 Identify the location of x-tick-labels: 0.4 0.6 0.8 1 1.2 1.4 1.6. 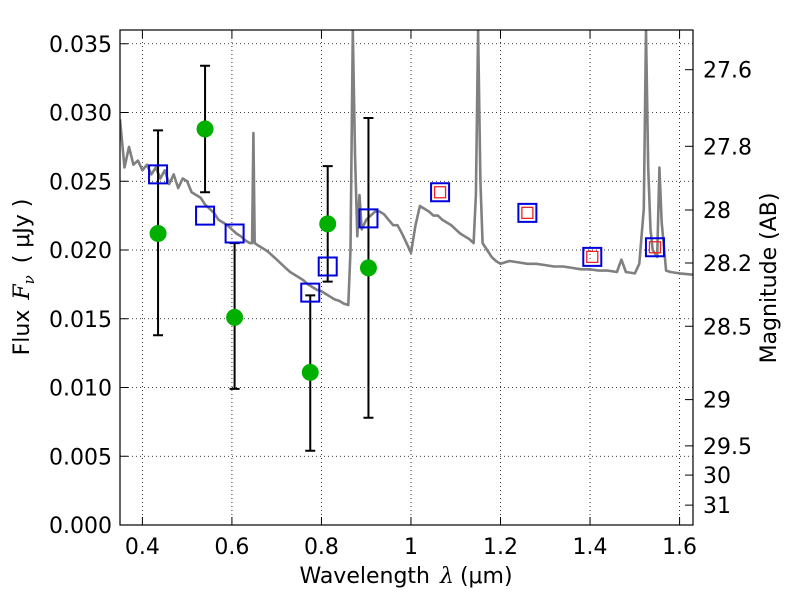
(411, 547).